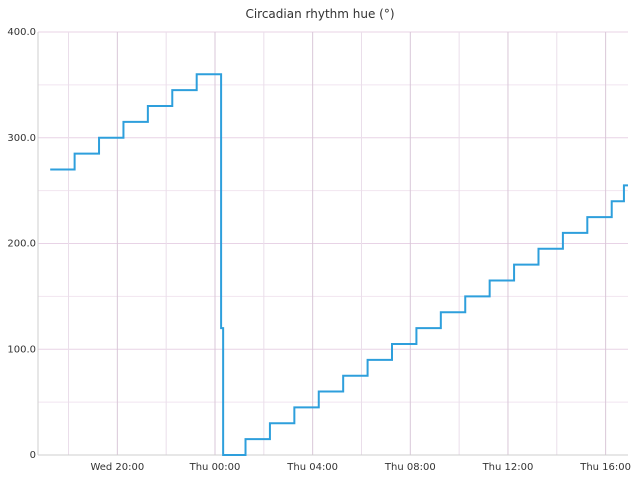 This screenshot has width=640, height=480. Describe the element at coordinates (319, 14) in the screenshot. I see `chart-title: Circadian rhythm hue (°)` at that location.